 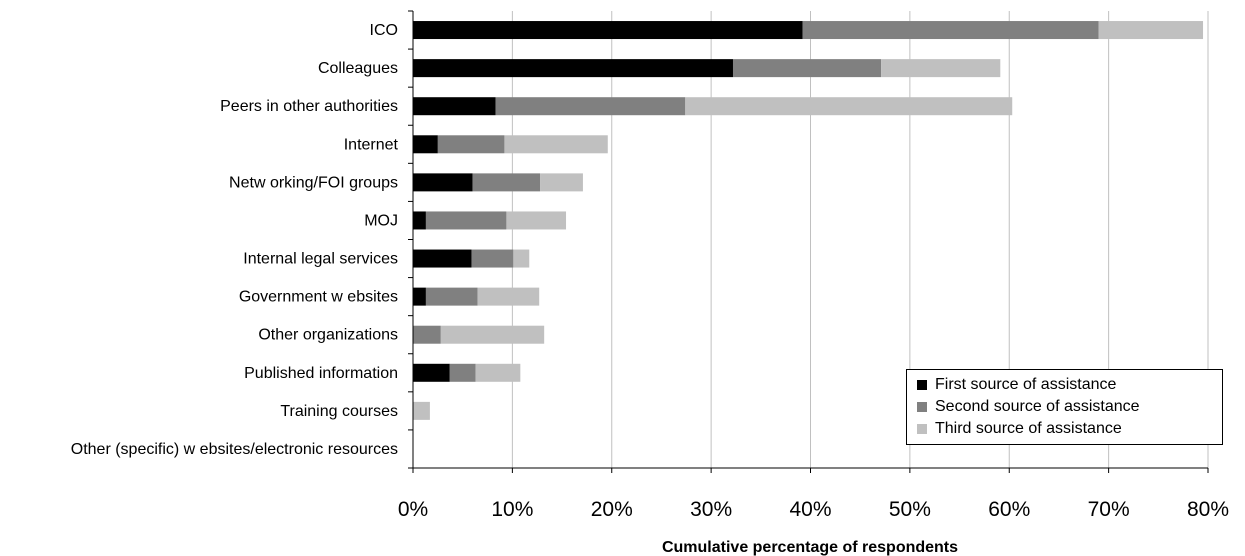 What do you see at coordinates (339, 411) in the screenshot?
I see `category-label: Training courses` at bounding box center [339, 411].